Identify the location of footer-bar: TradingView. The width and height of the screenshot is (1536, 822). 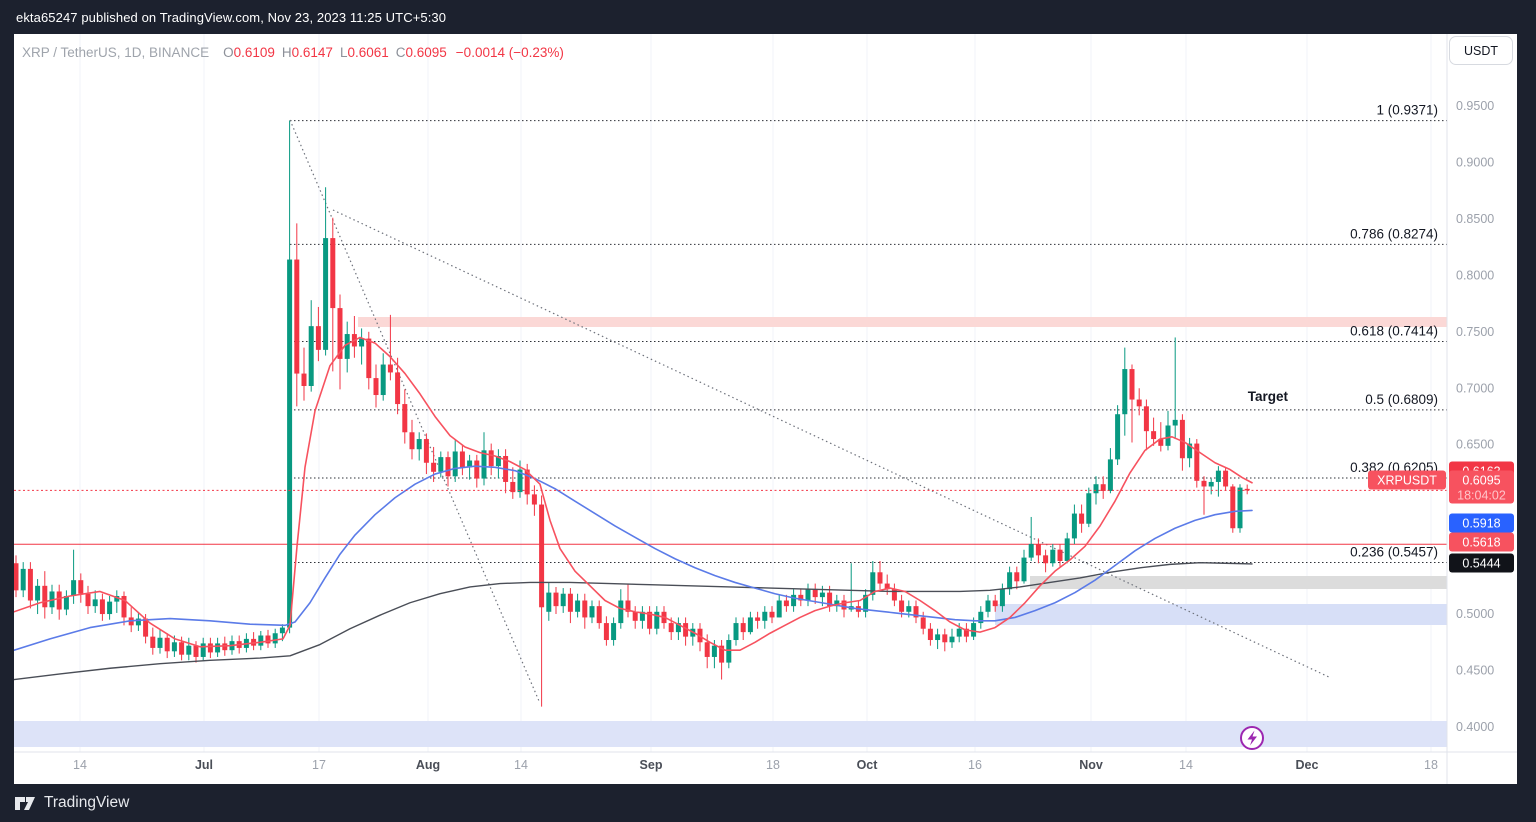
(768, 803).